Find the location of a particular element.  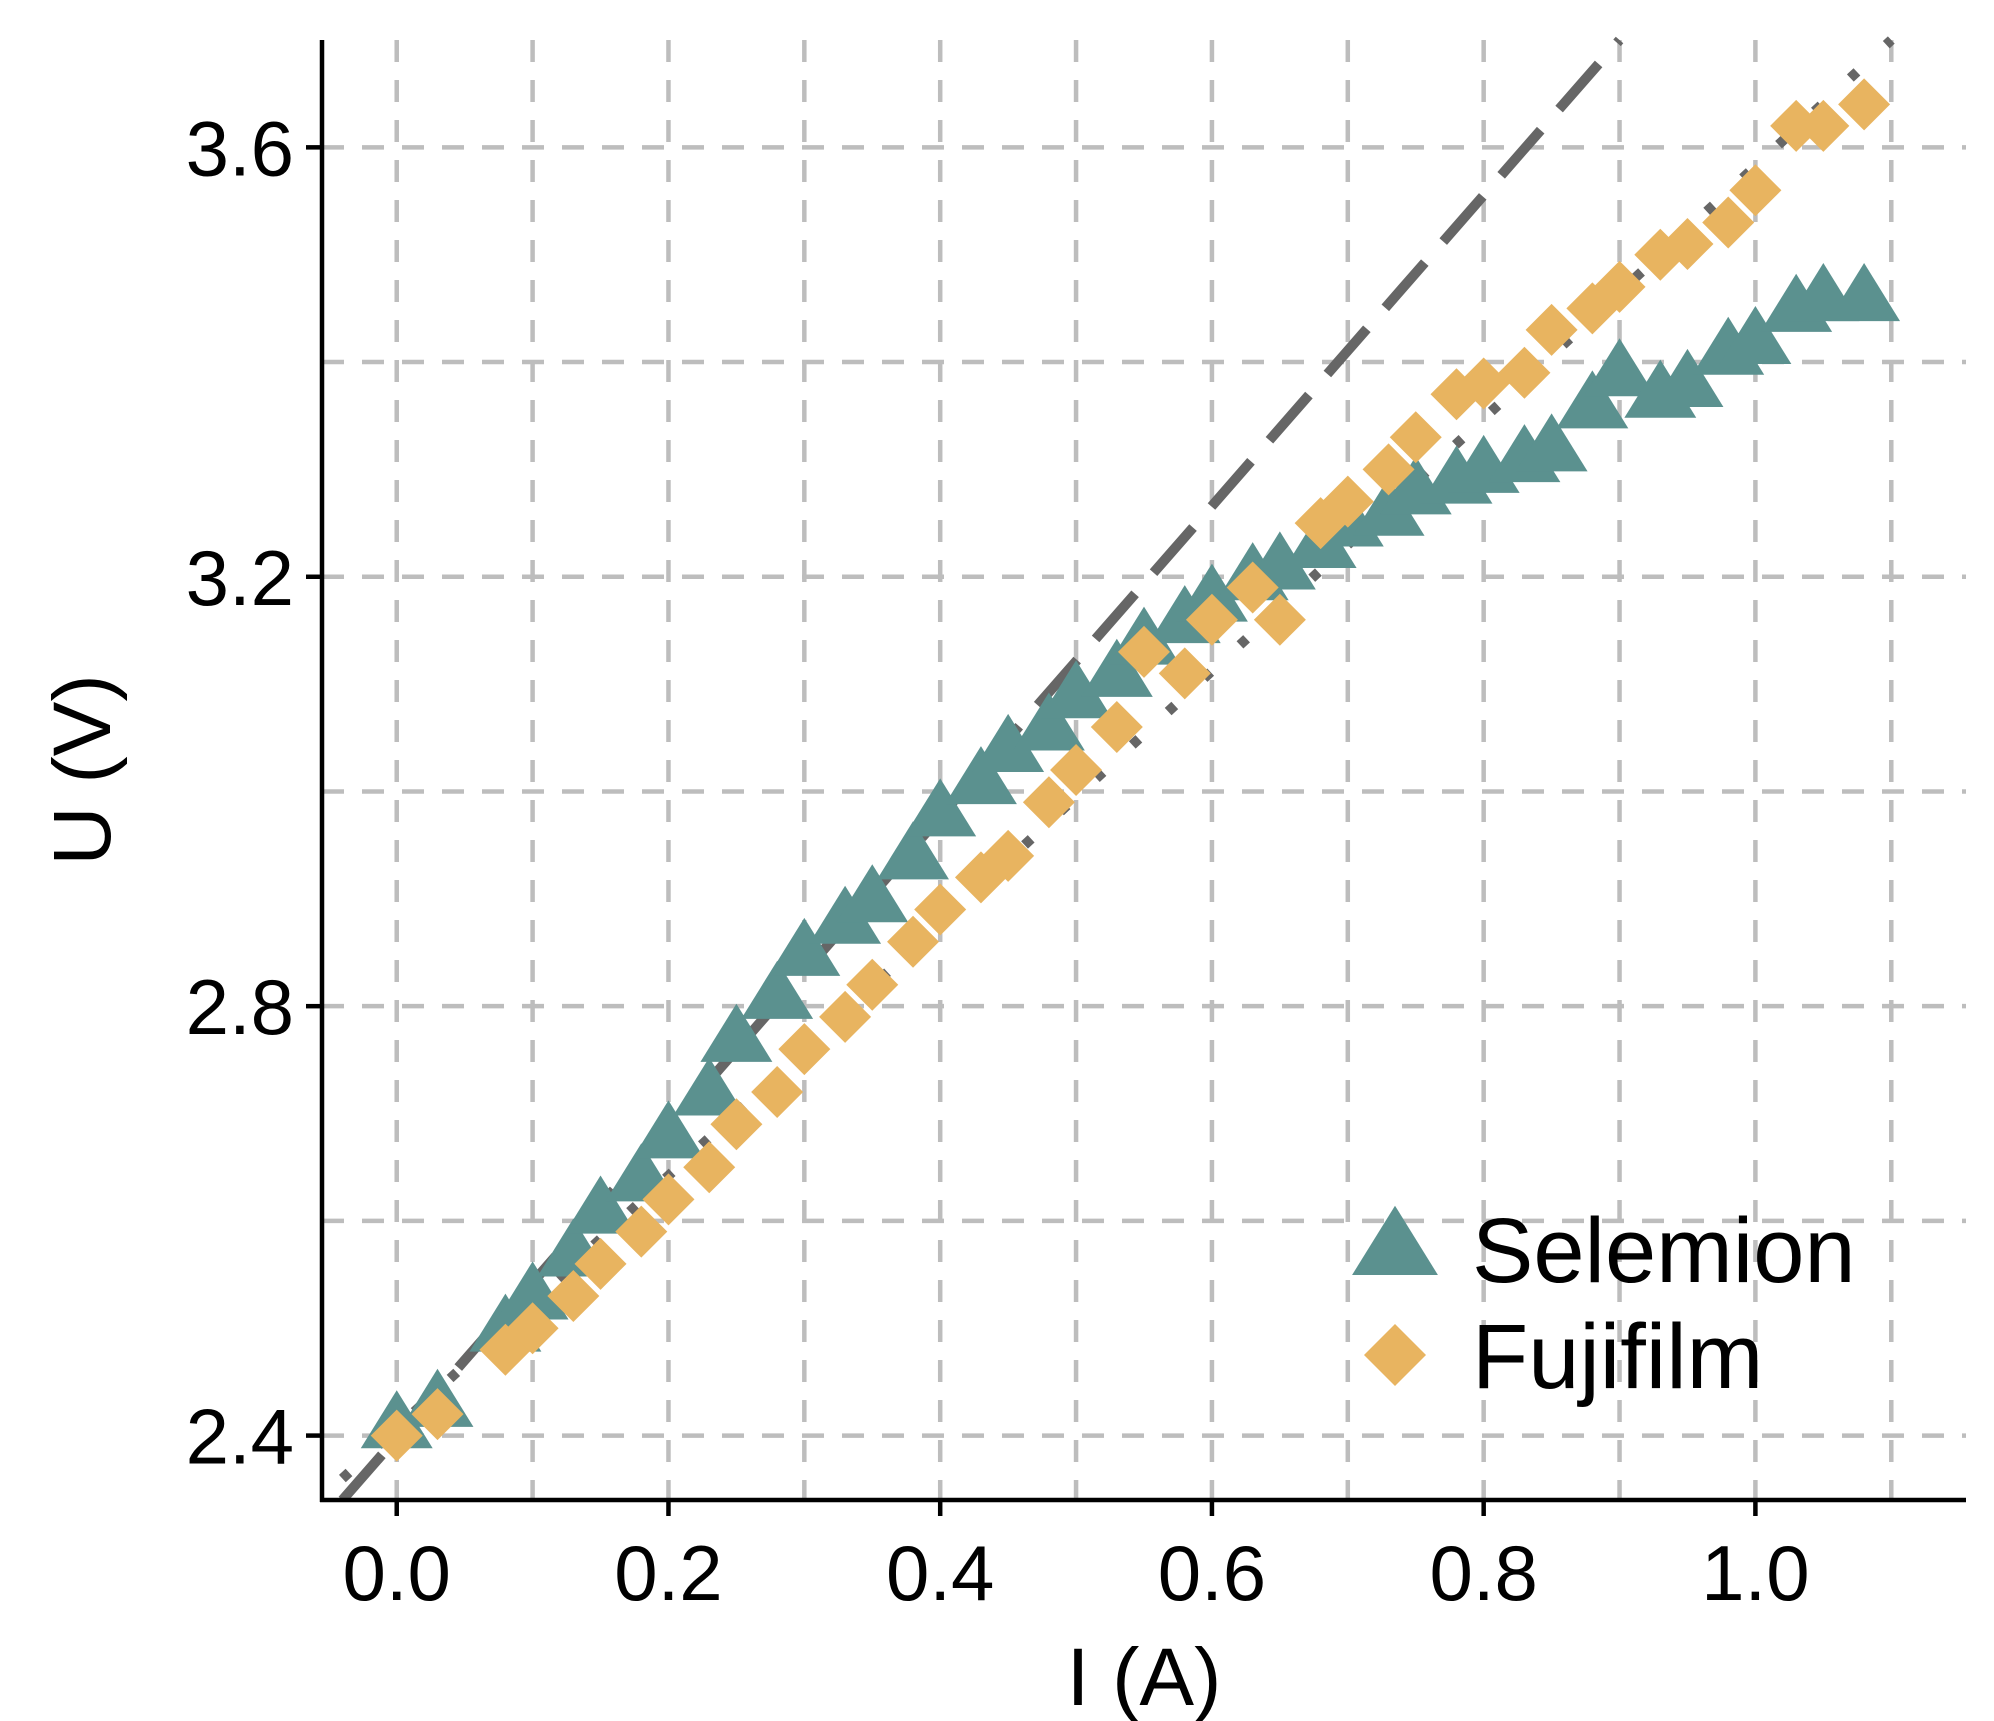

legend-symbol-selemion is located at coordinates (1395, 1240).